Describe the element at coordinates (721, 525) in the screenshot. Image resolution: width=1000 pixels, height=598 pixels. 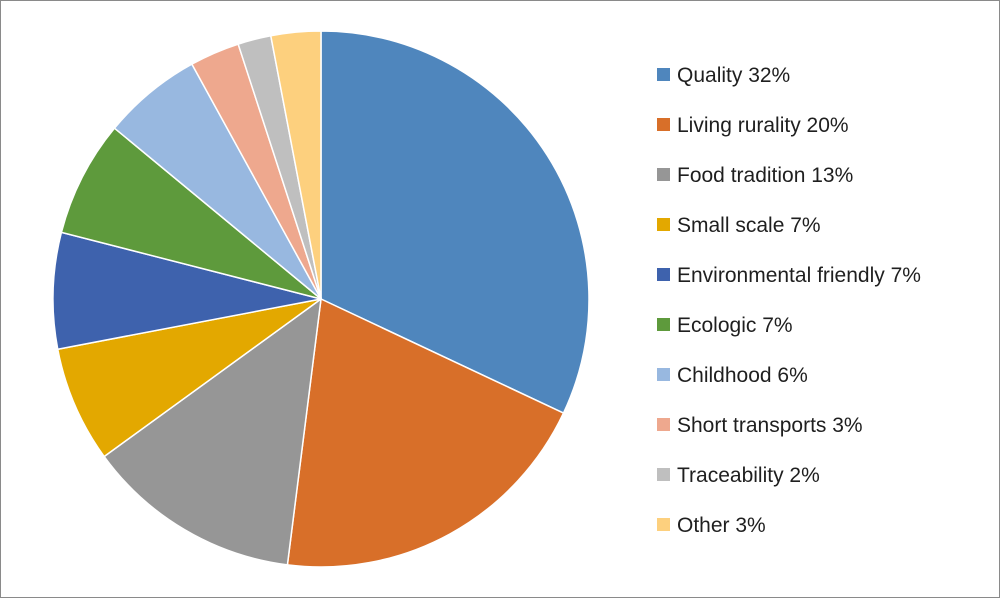
I see `legend-label-9: Other 3%` at that location.